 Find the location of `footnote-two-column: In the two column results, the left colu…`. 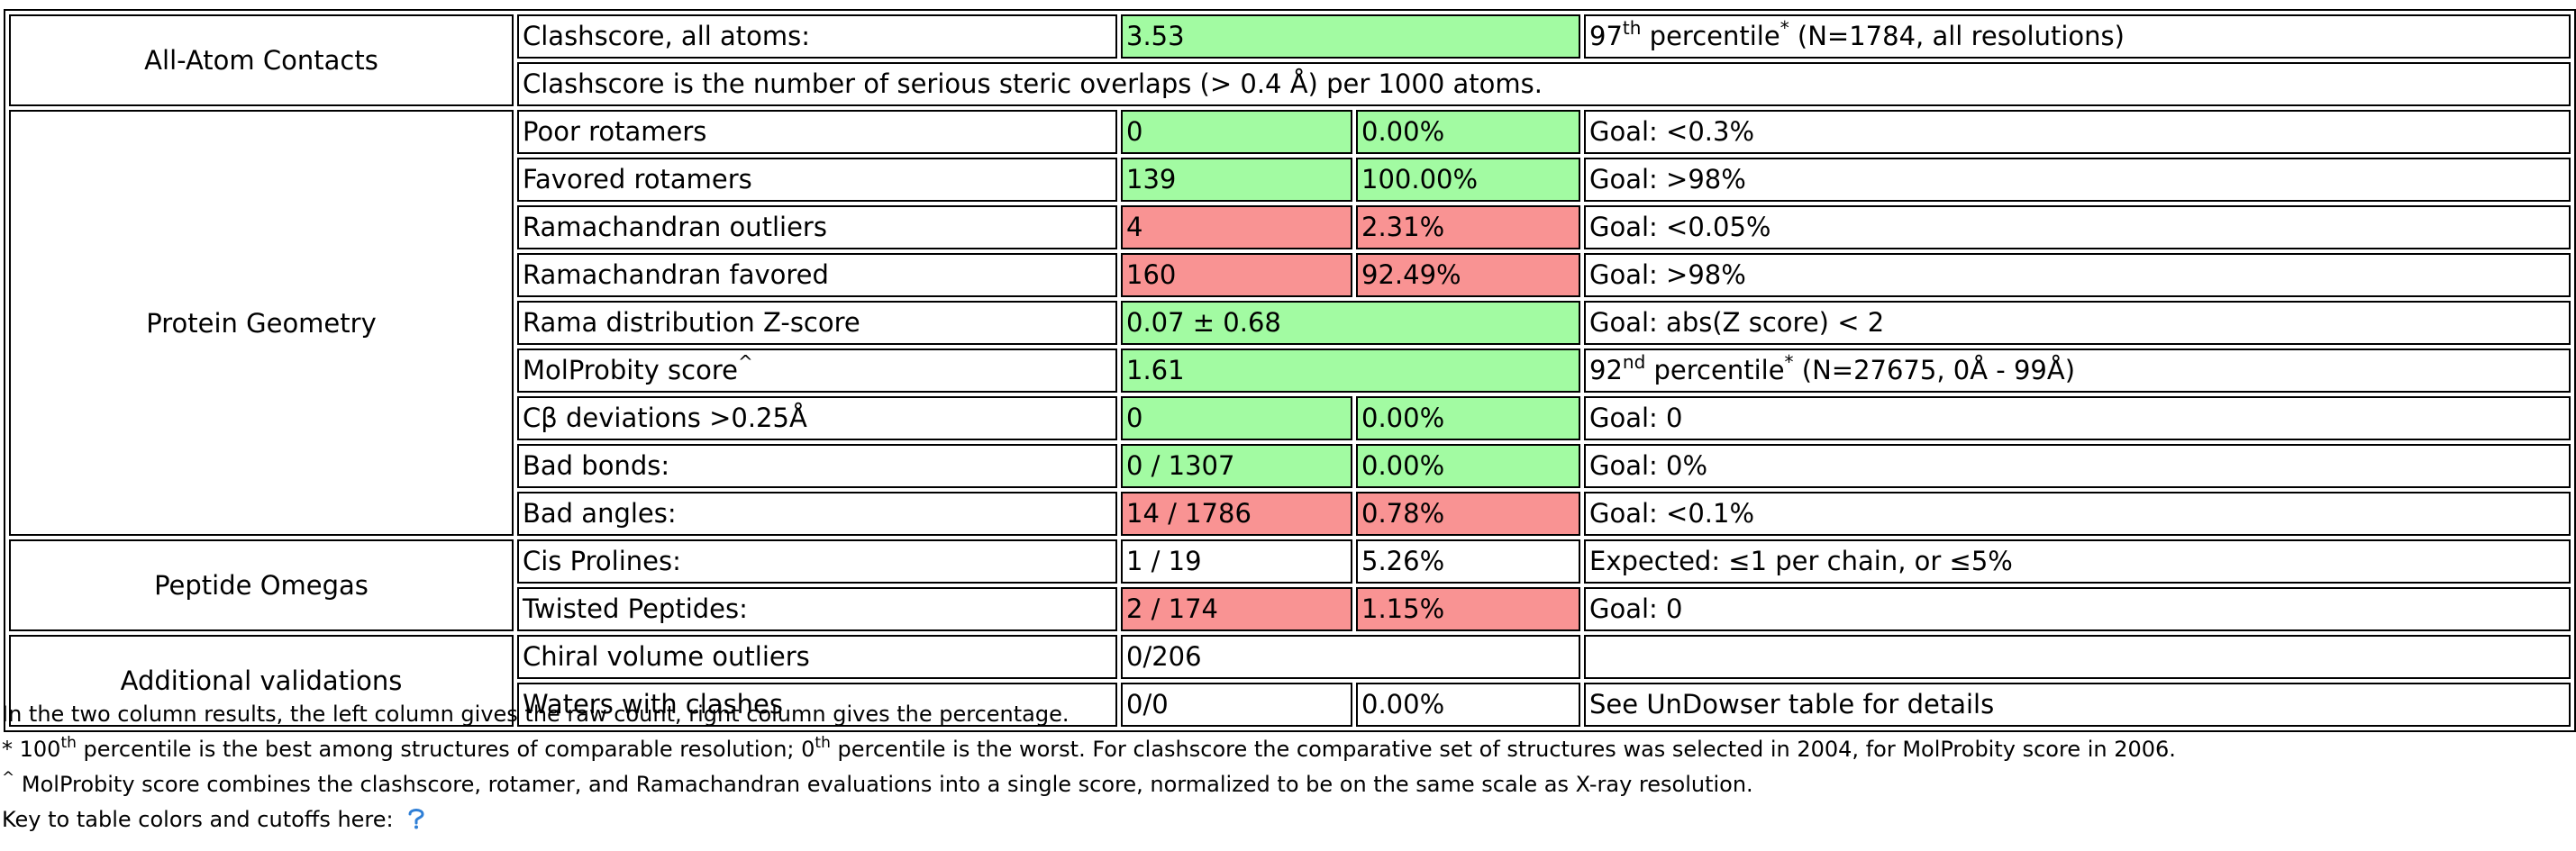

footnote-two-column: In the two column results, the left colu… is located at coordinates (536, 714).